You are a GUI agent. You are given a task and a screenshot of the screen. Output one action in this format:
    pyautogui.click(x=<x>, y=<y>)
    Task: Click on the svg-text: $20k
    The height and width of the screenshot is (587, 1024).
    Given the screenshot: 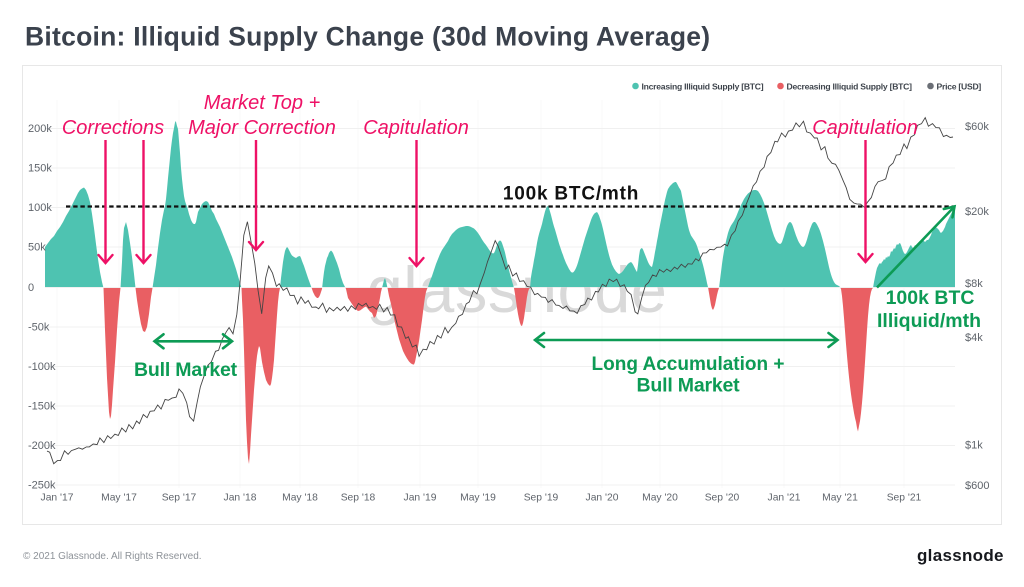 What is the action you would take?
    pyautogui.click(x=977, y=212)
    